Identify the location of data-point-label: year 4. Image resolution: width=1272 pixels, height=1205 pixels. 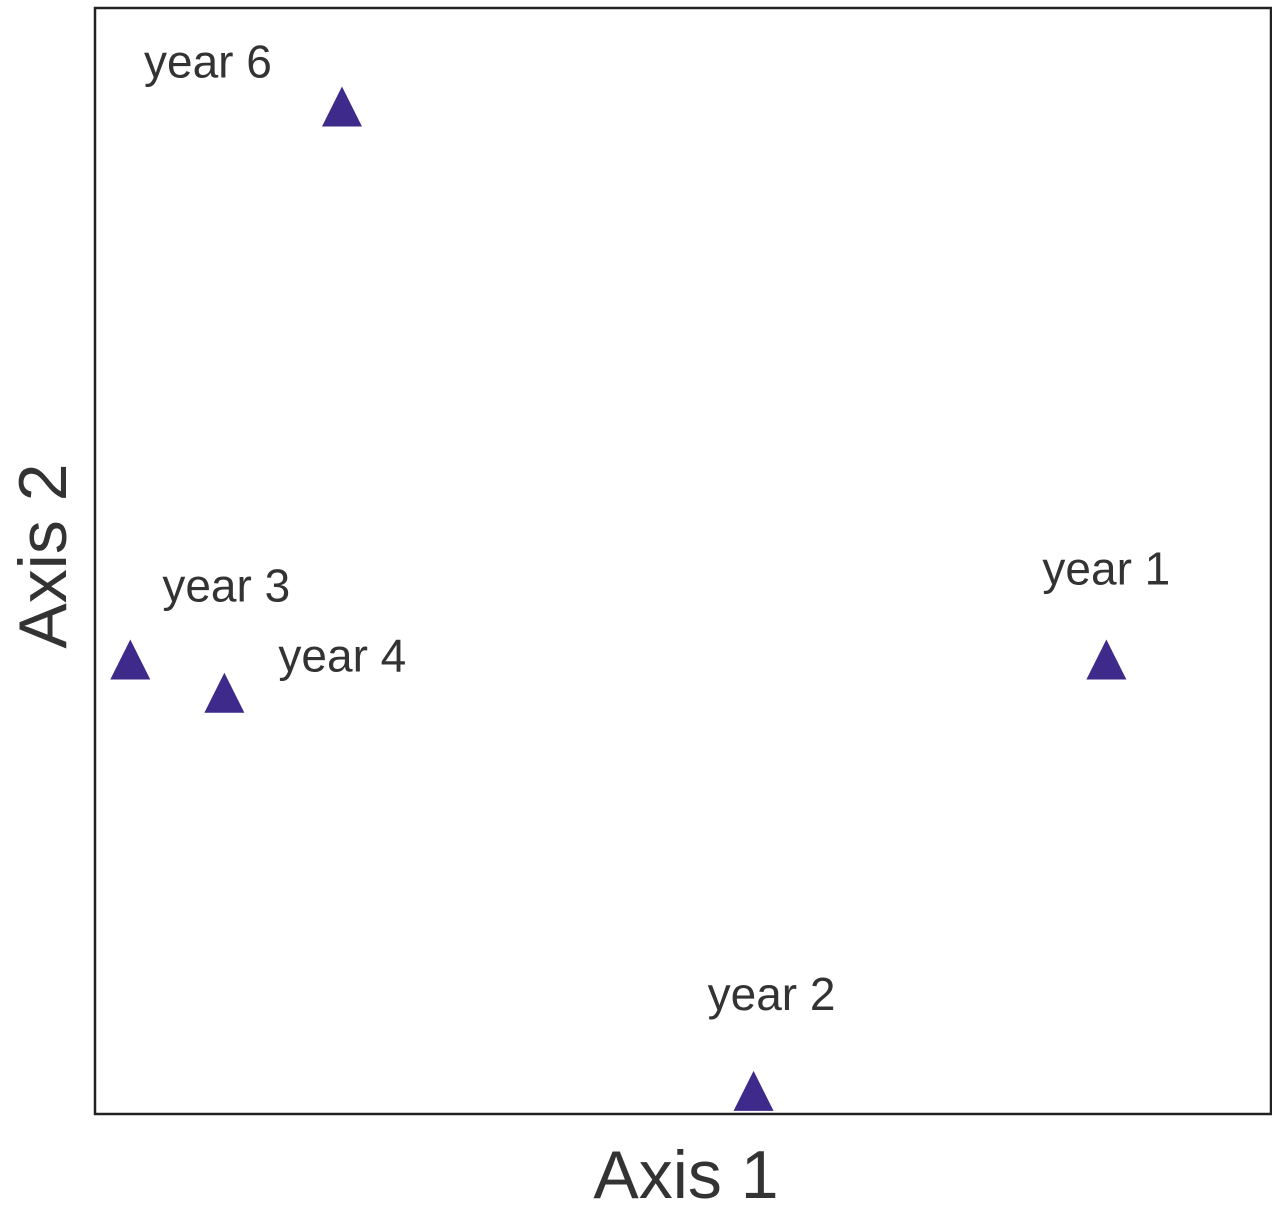
(342, 656).